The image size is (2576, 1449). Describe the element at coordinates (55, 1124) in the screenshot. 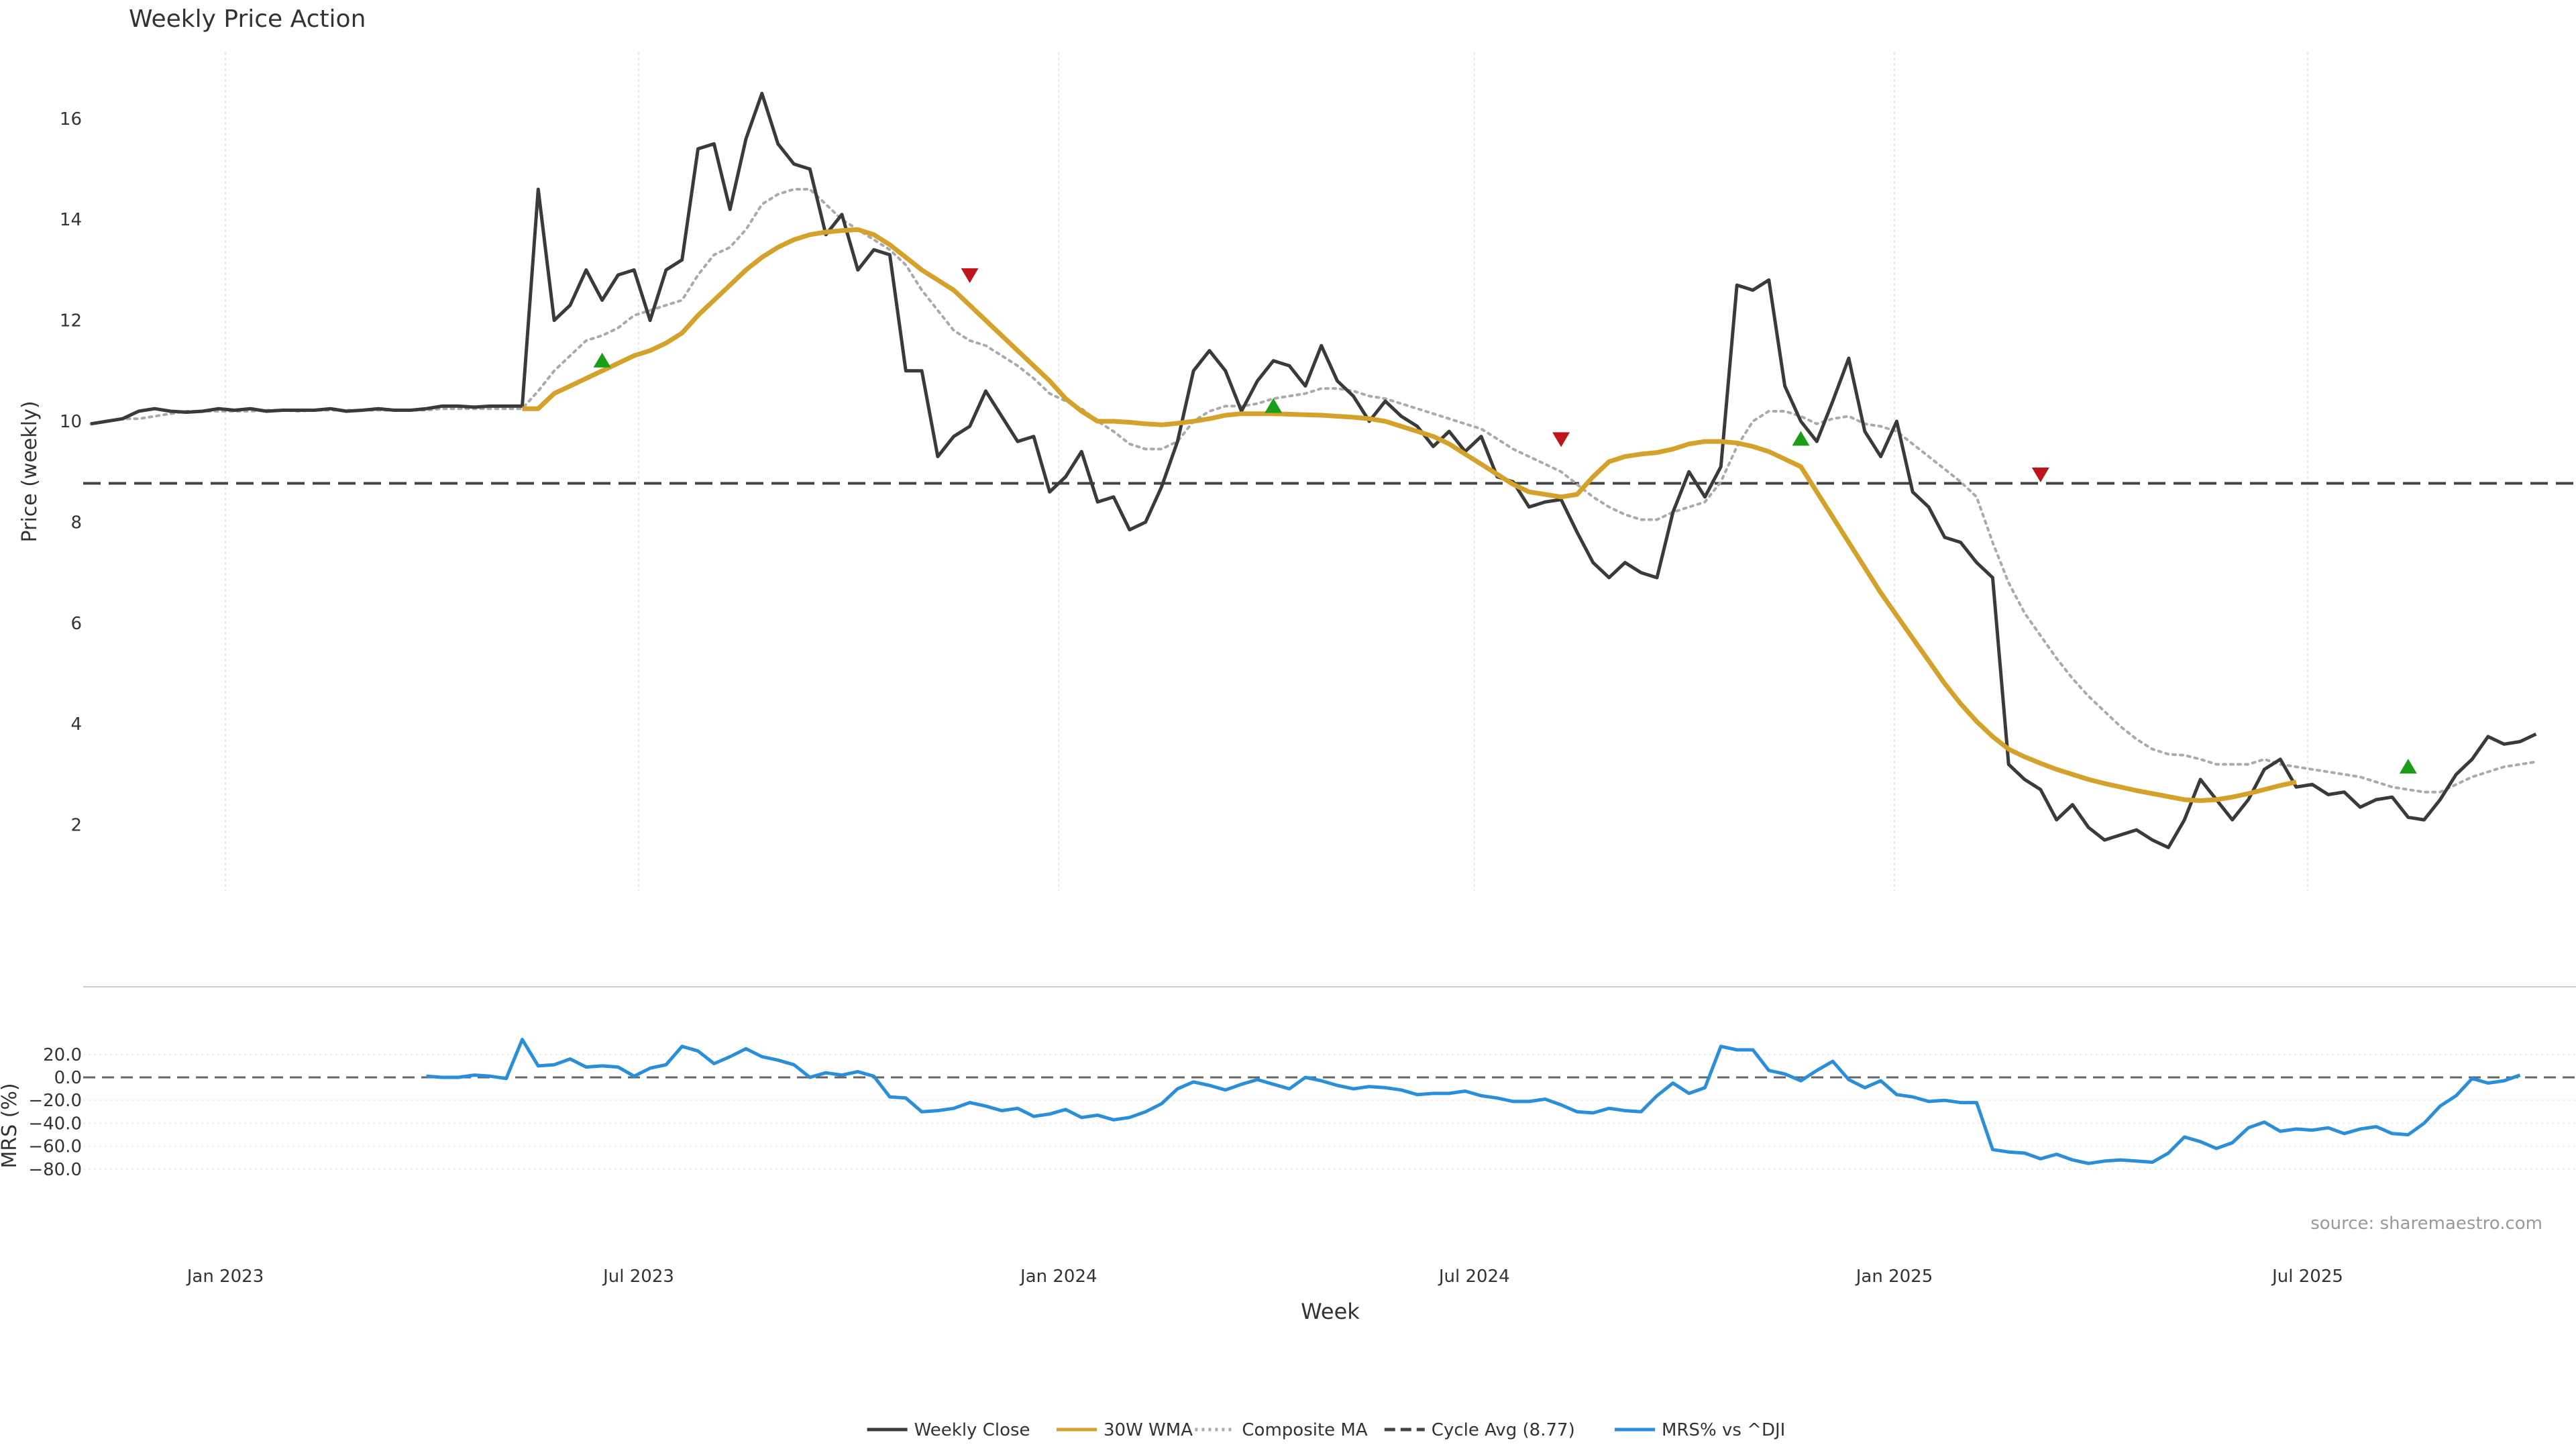

I see `mrs-y-tick-label: −40.0` at that location.